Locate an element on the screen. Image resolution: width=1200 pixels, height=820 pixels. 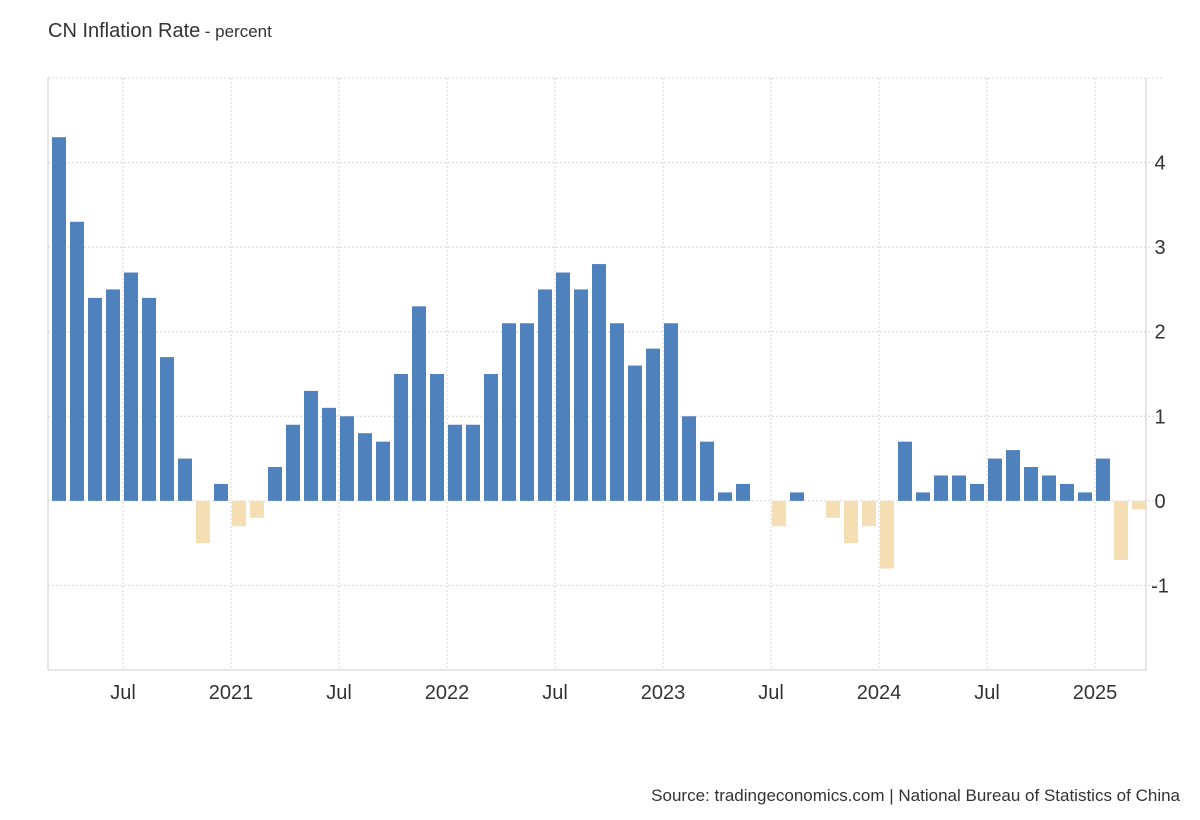
bar: Feb 2025: -0.7 is located at coordinates (1121, 530).